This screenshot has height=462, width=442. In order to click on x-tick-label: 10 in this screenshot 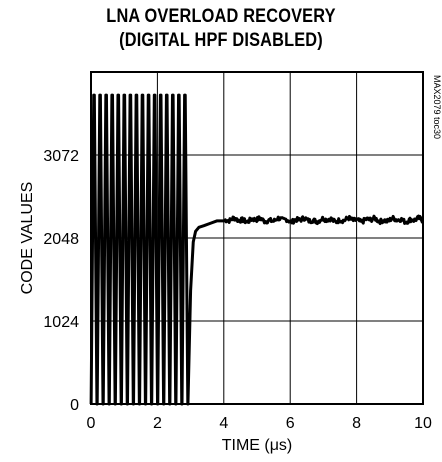, I will do `click(423, 423)`.